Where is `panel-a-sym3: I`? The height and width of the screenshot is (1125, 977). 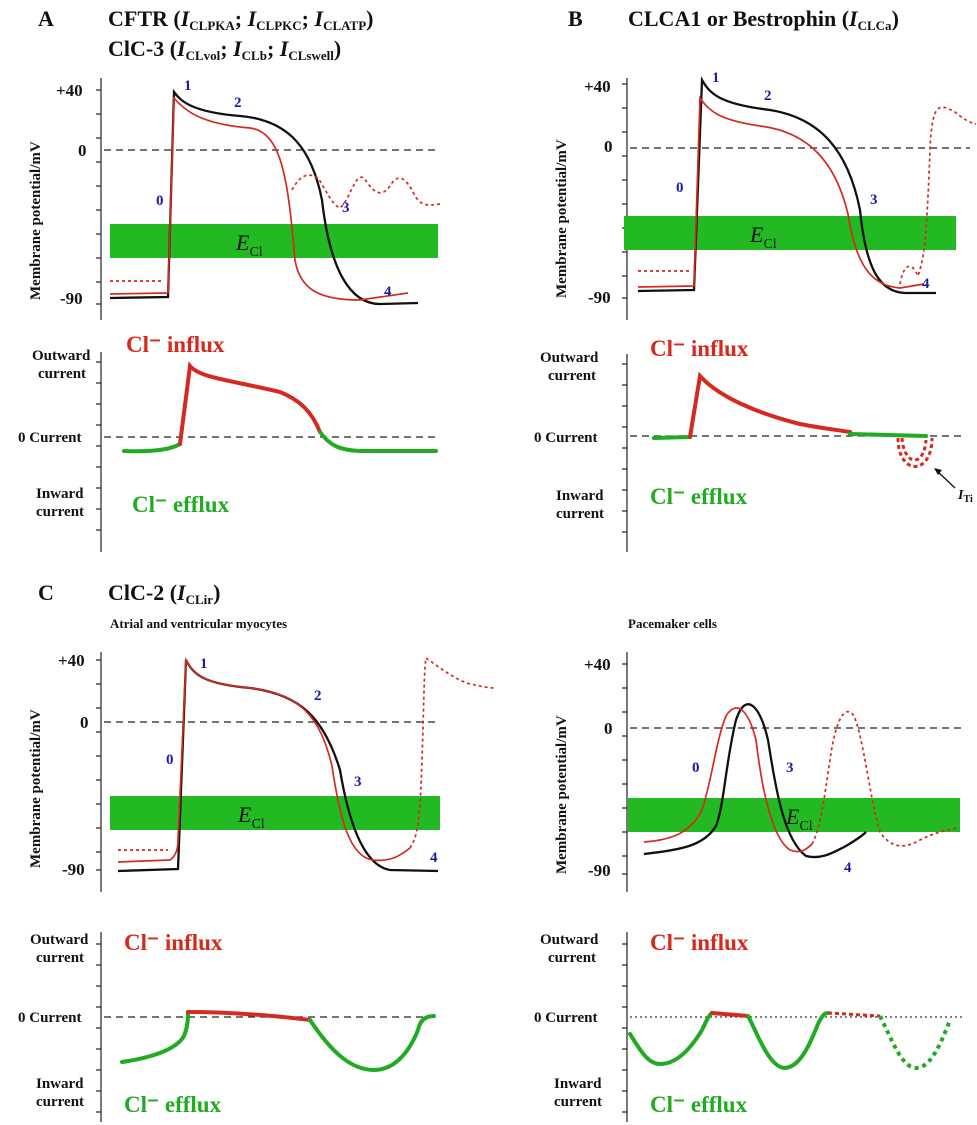
panel-a-sym3: I is located at coordinates (319, 18).